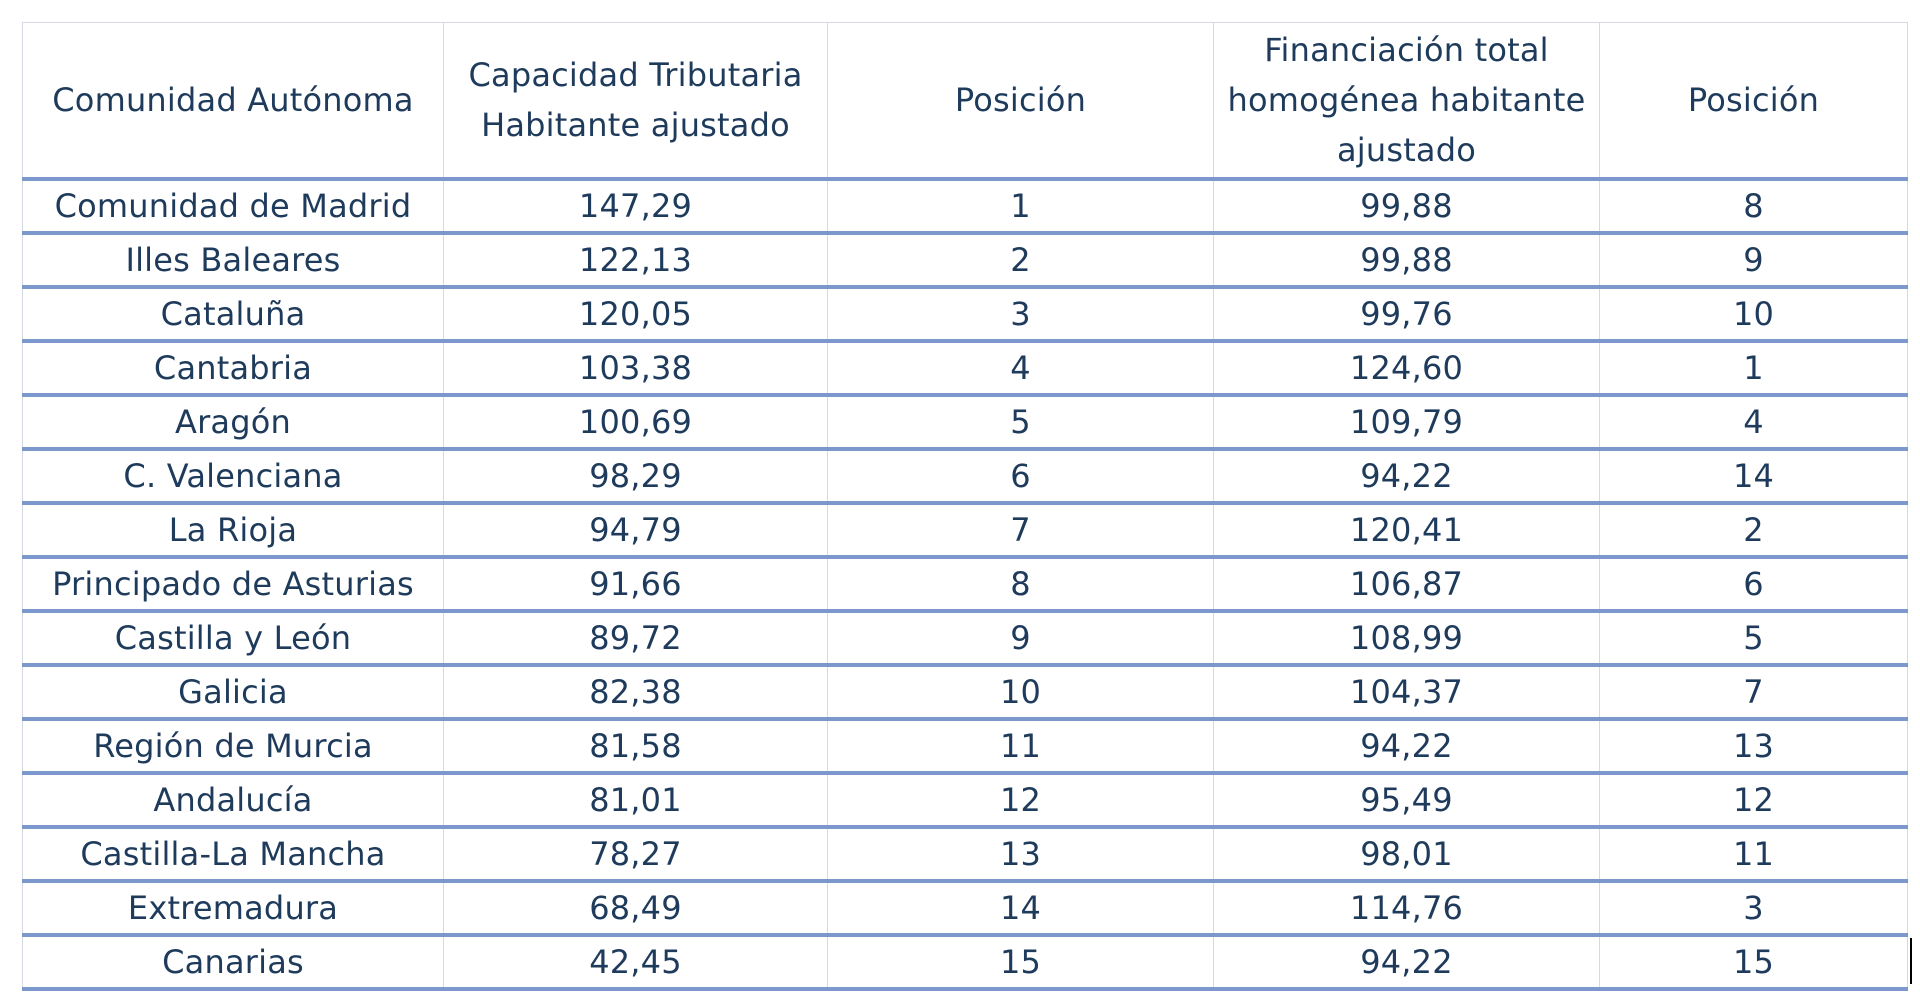 This screenshot has height=997, width=1920. I want to click on cell-posicion-capacidad: 12, so click(1020, 801).